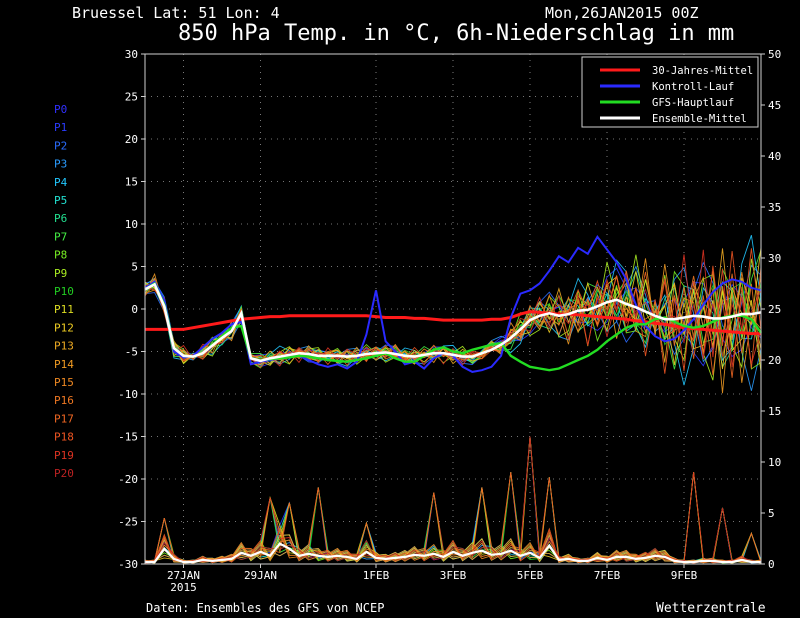 The height and width of the screenshot is (618, 800). I want to click on series-line-ensemble_mean, so click(453, 322).